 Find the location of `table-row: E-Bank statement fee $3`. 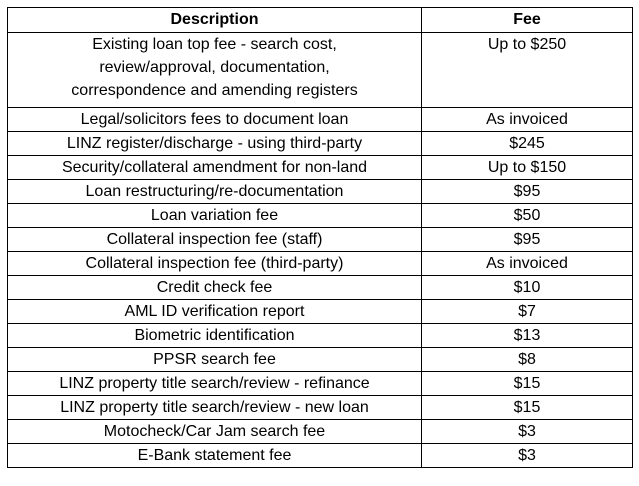

table-row: E-Bank statement fee $3 is located at coordinates (320, 455).